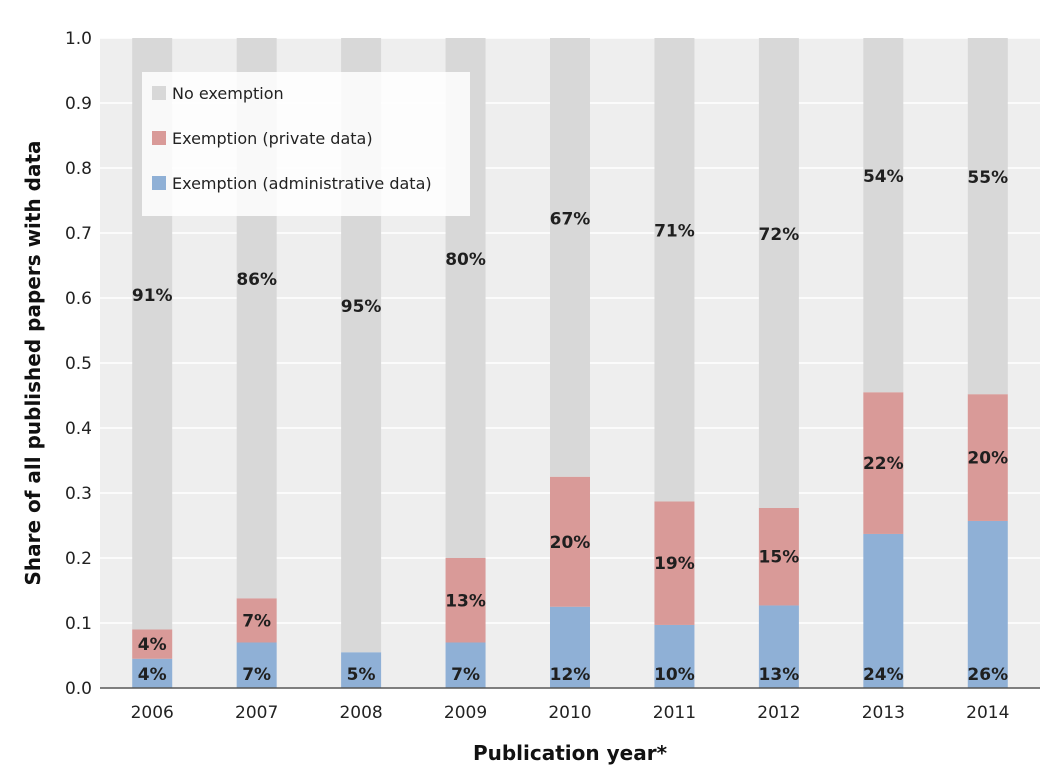 Image resolution: width=1046 pixels, height=775 pixels. I want to click on y-tick-label: 1.0, so click(78, 39).